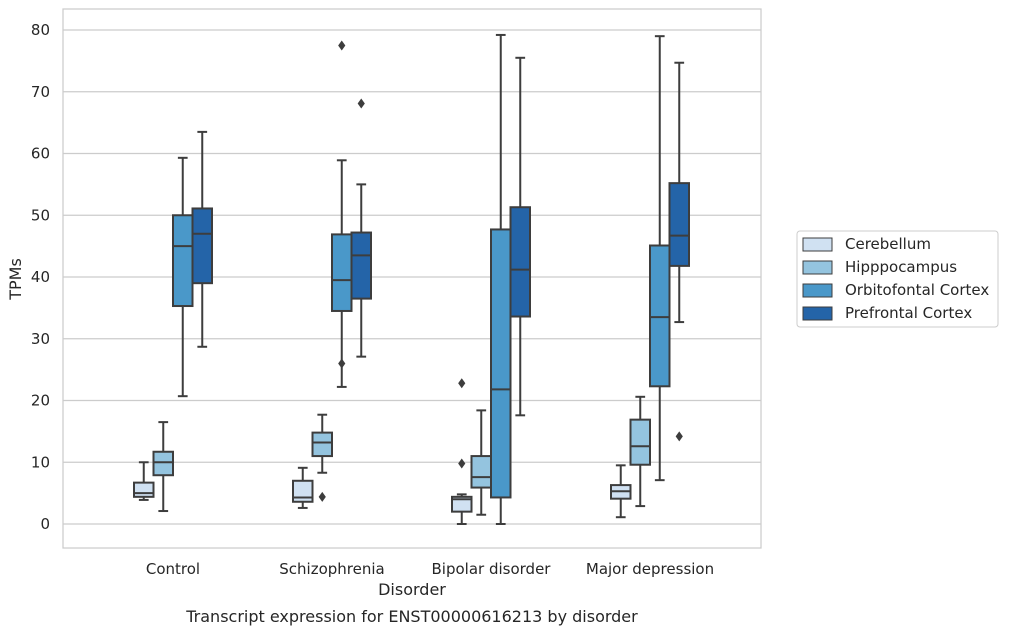  Describe the element at coordinates (331, 569) in the screenshot. I see `x-tick-label: Schizophrenia` at that location.